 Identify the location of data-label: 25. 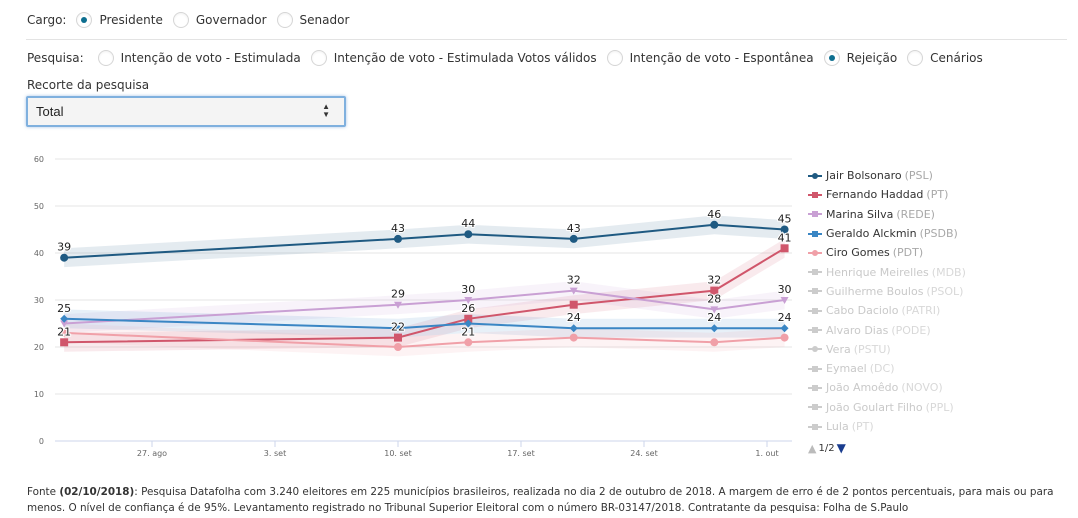
(64, 308).